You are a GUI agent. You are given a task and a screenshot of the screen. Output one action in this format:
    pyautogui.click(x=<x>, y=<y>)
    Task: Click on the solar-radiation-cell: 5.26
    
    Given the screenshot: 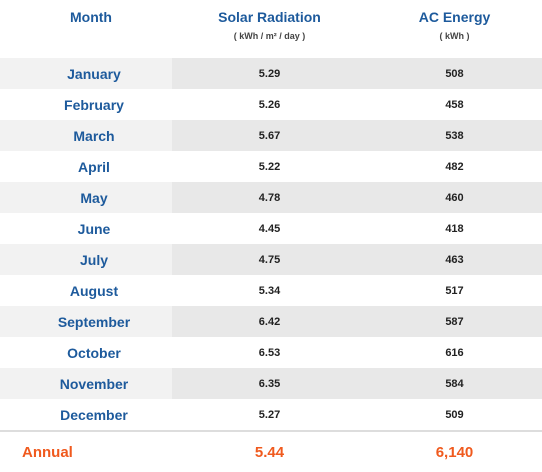 What is the action you would take?
    pyautogui.click(x=269, y=104)
    